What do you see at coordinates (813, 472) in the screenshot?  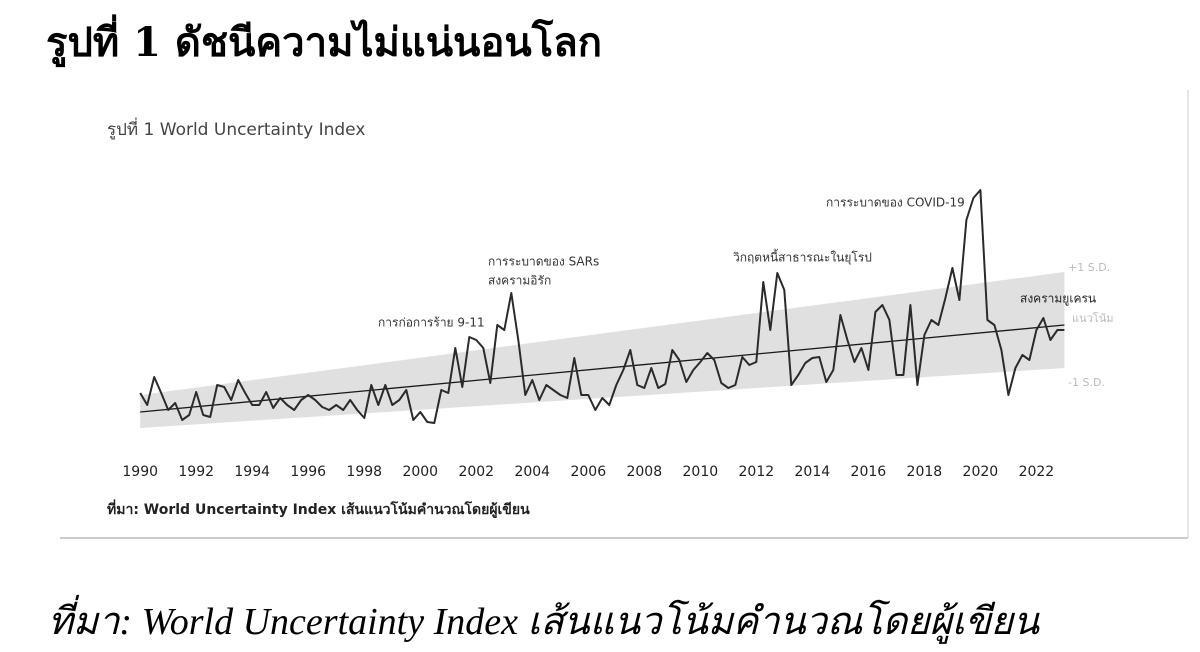 I see `x-tick-label: 2014` at bounding box center [813, 472].